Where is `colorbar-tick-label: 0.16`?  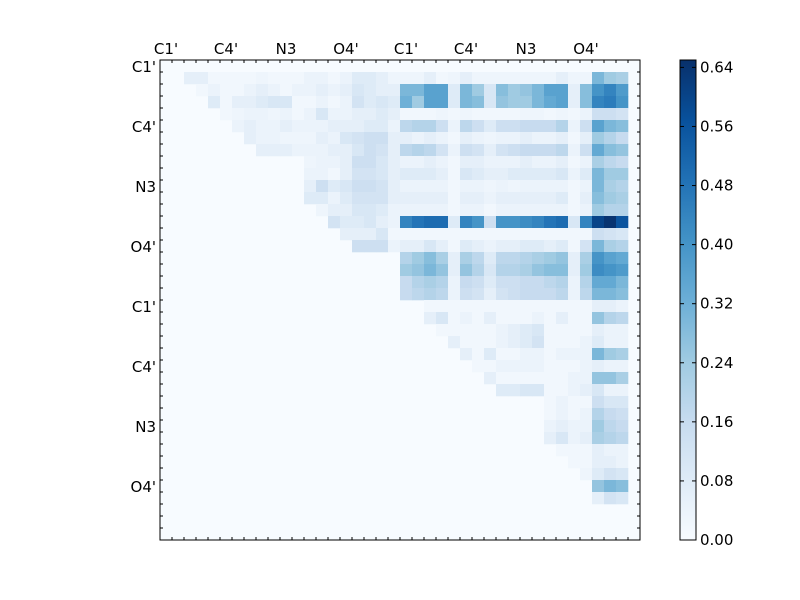 colorbar-tick-label: 0.16 is located at coordinates (716, 422).